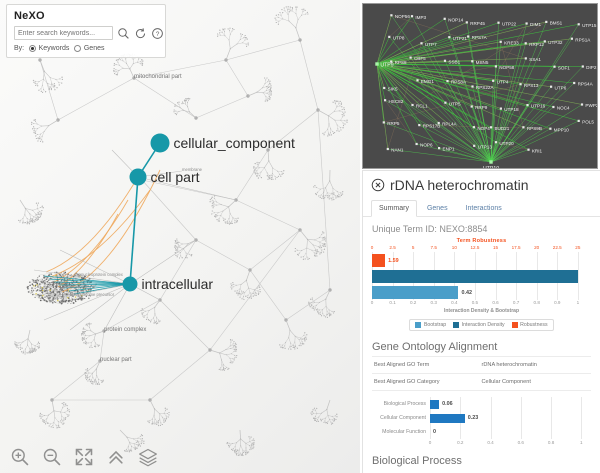  Describe the element at coordinates (54, 48) in the screenshot. I see `filter-option-keywords-label: Keywords` at that location.